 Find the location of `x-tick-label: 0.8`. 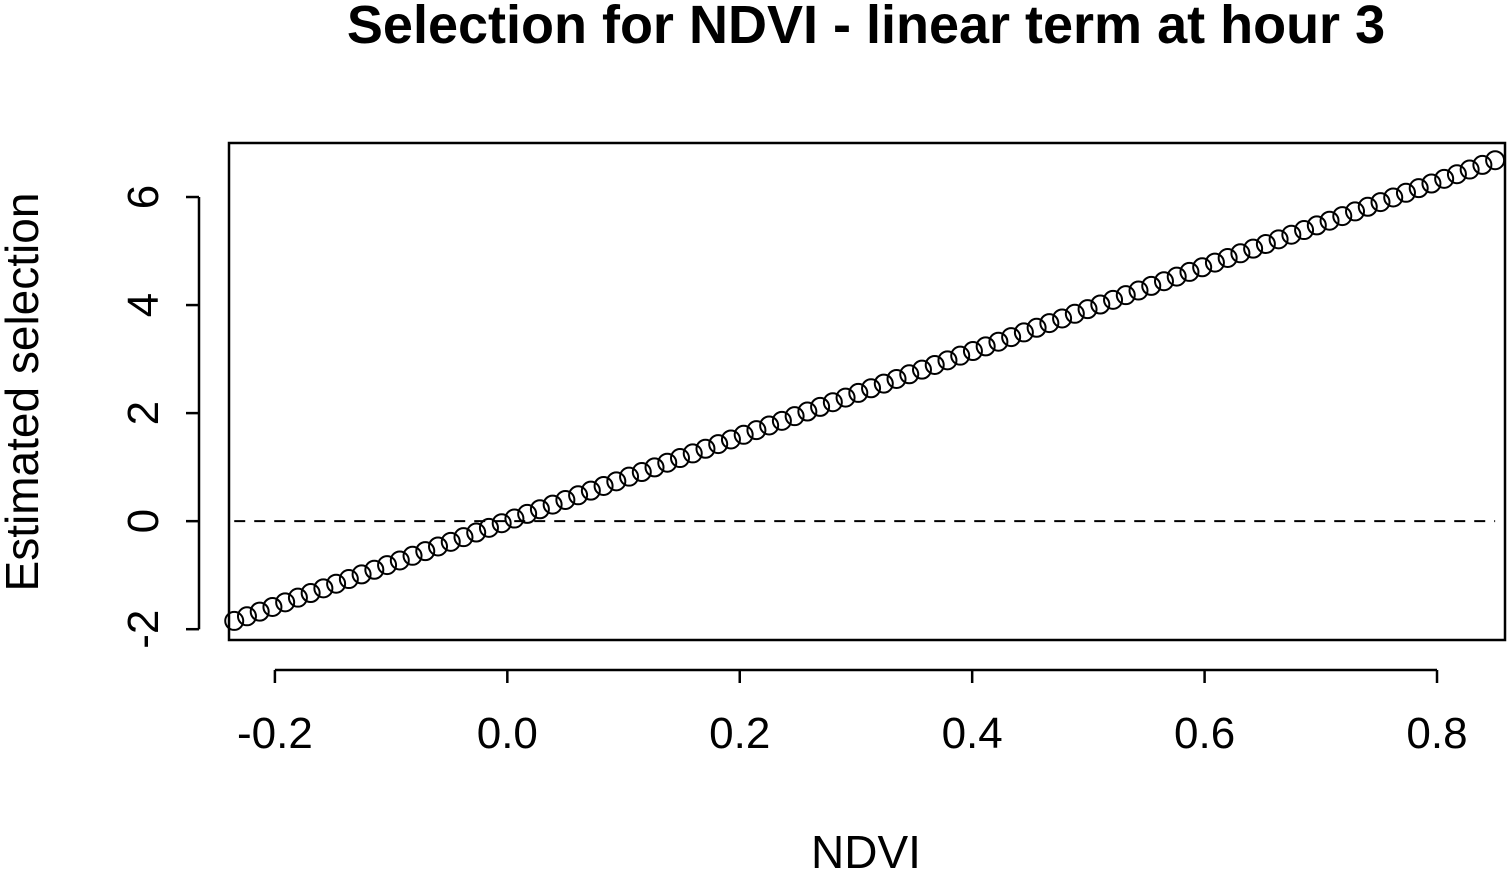

x-tick-label: 0.8 is located at coordinates (1436, 733).